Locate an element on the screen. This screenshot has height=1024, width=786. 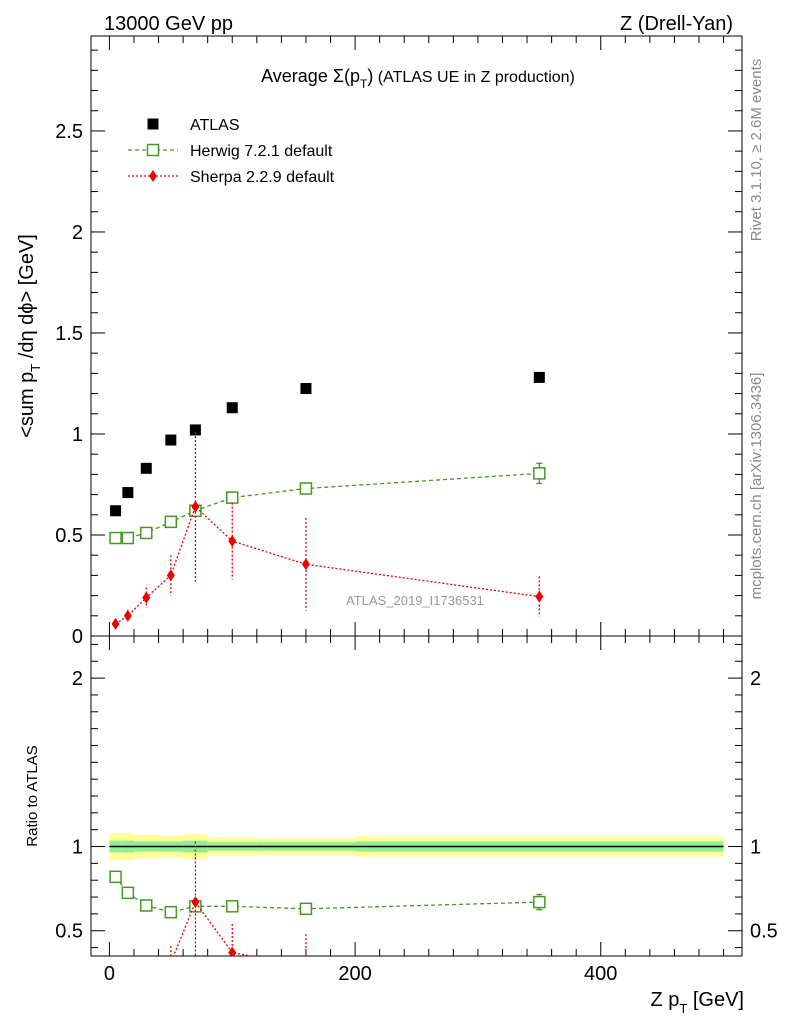
title-prefix: Average is located at coordinates (297, 76).